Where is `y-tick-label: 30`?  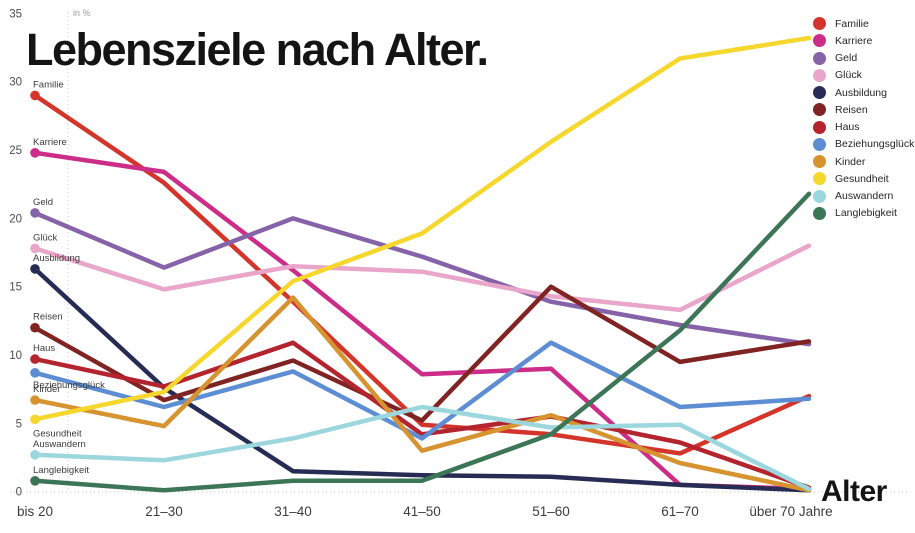 y-tick-label: 30 is located at coordinates (15, 83).